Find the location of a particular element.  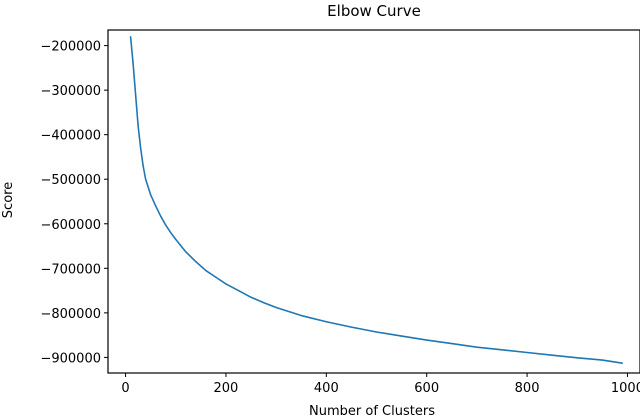

x-tick-label: 600 is located at coordinates (426, 388).